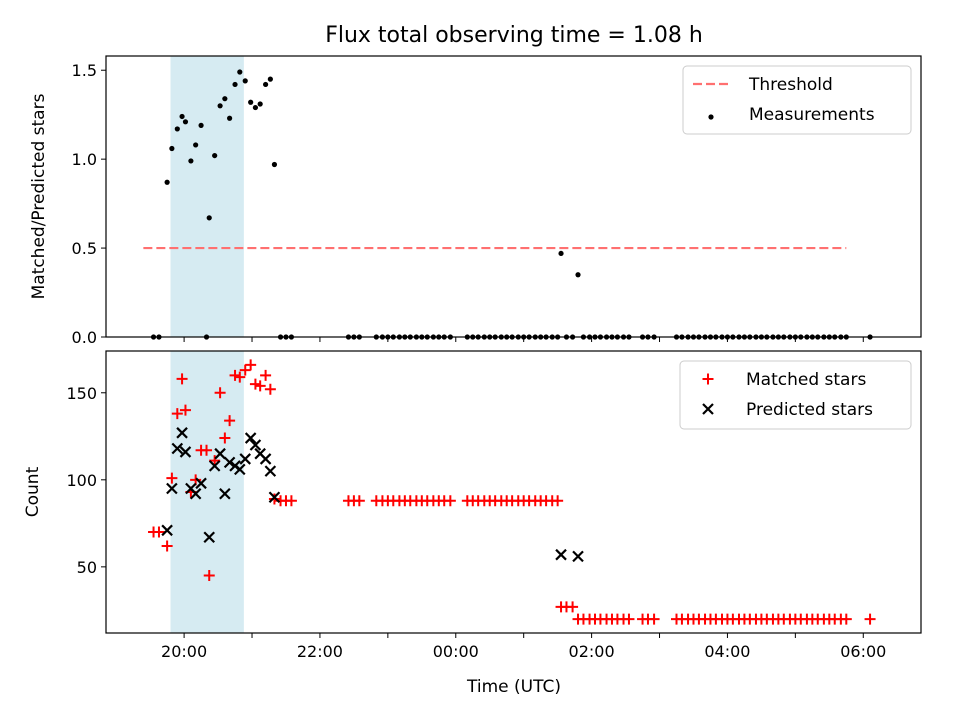 This screenshot has width=960, height=720. I want to click on legend-label: Threshold, so click(790, 85).